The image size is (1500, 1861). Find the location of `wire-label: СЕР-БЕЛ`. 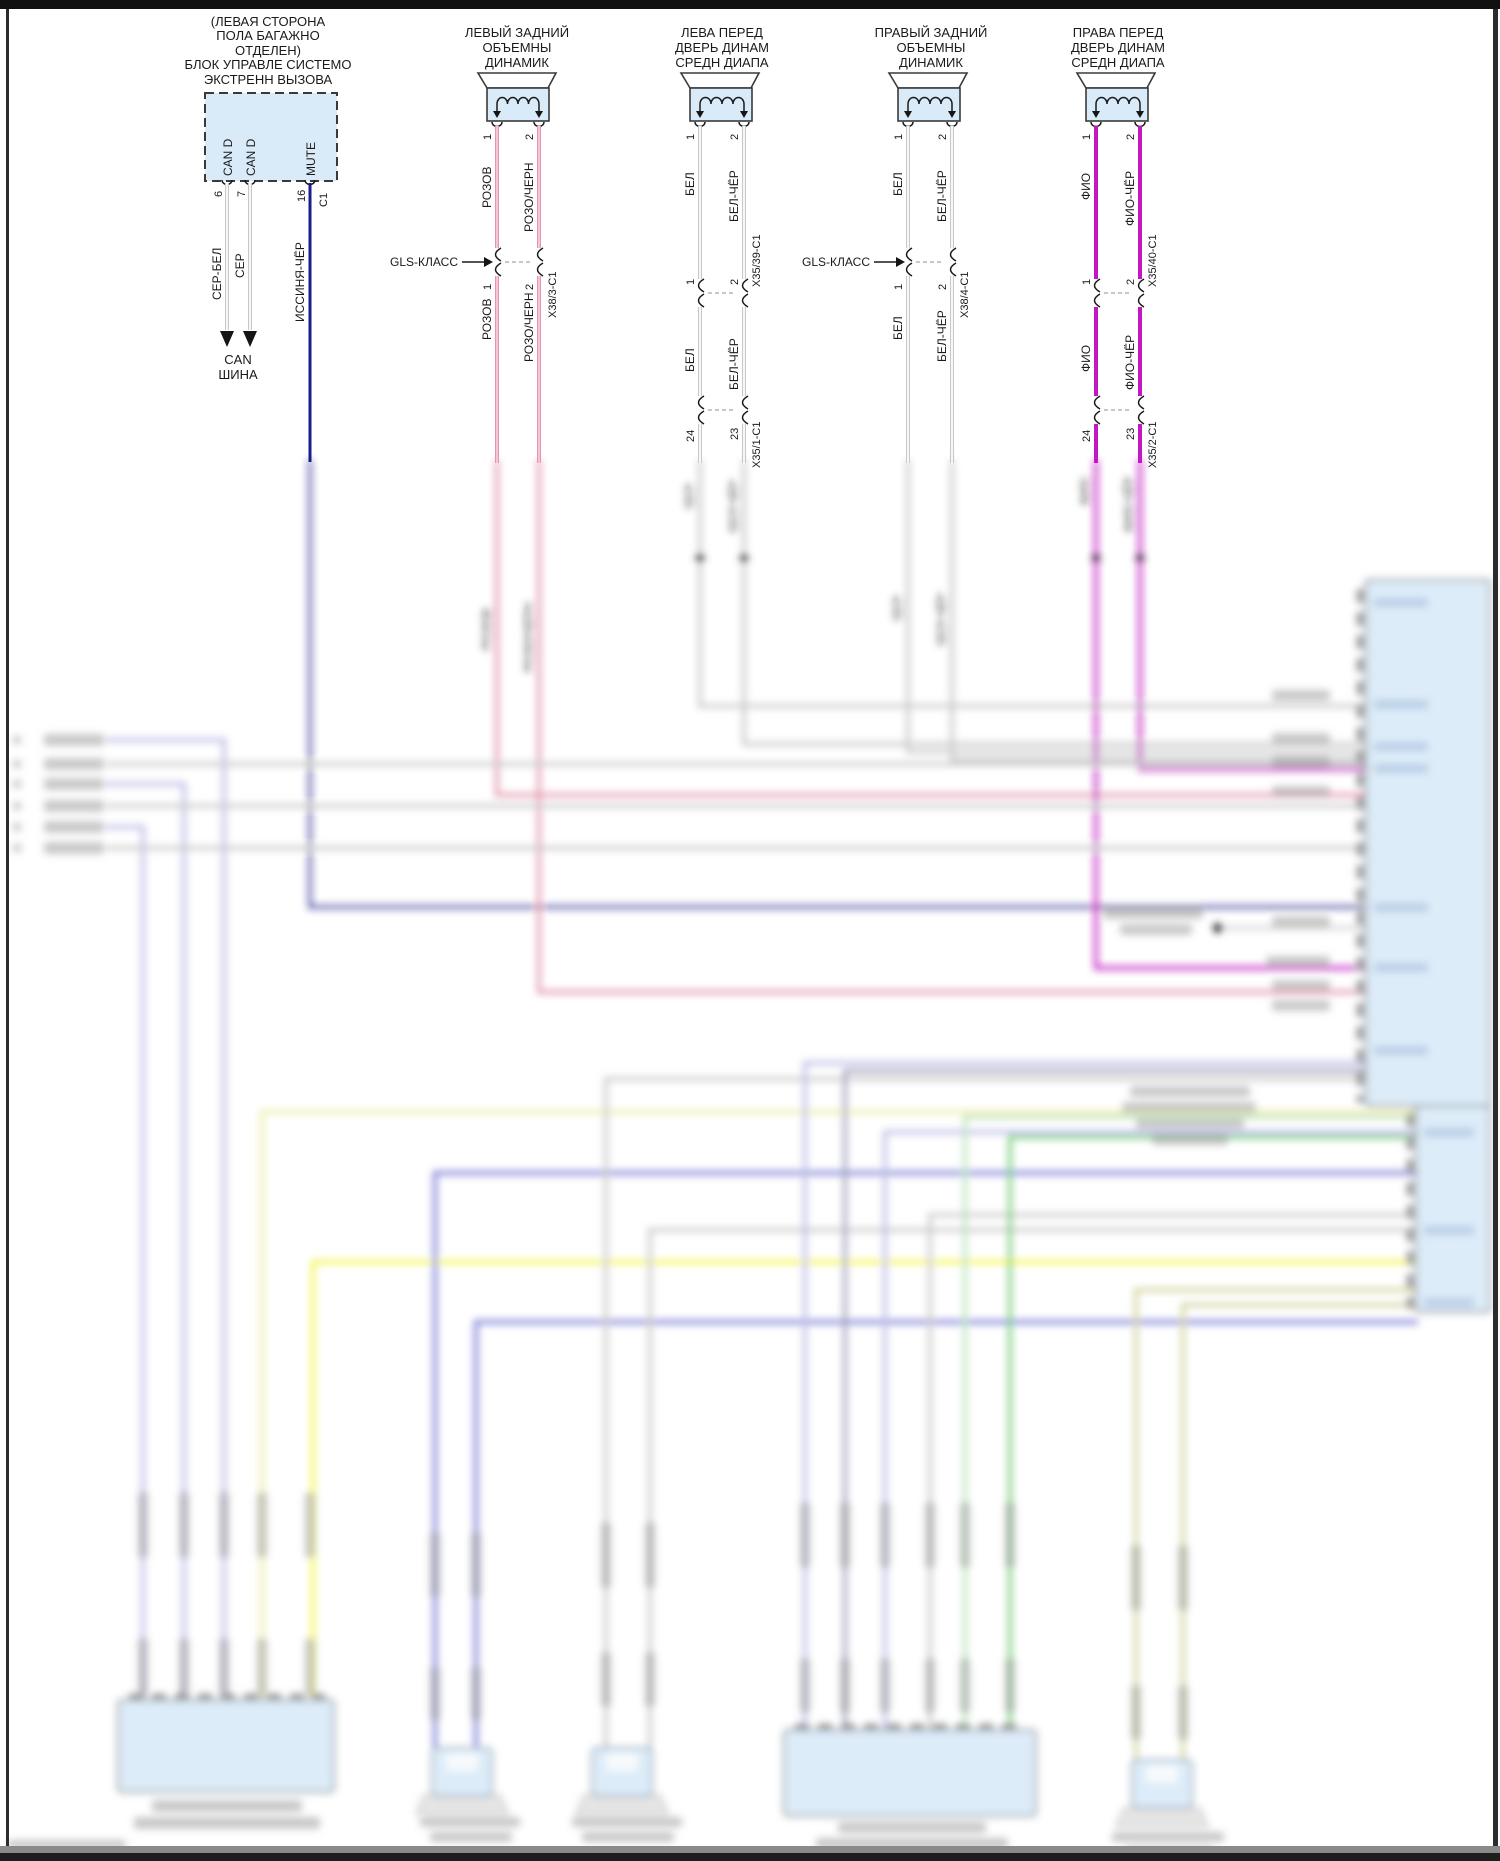

wire-label: СЕР-БЕЛ is located at coordinates (217, 274).